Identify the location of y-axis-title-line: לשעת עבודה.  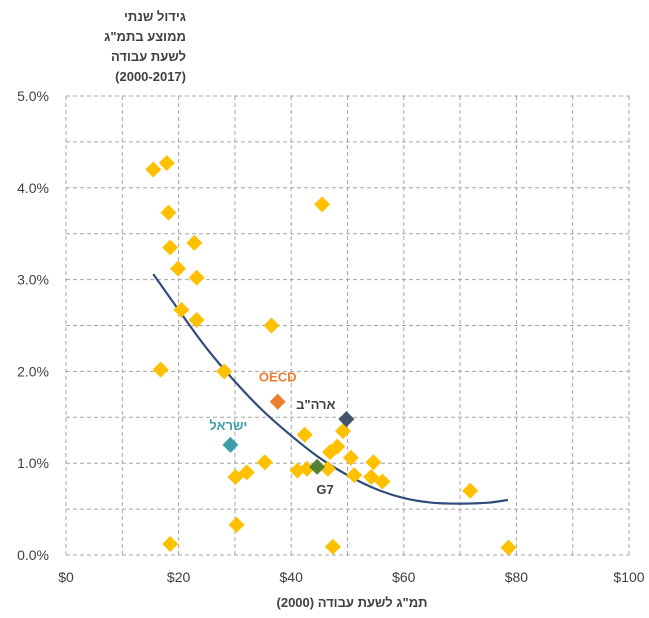
(148, 56).